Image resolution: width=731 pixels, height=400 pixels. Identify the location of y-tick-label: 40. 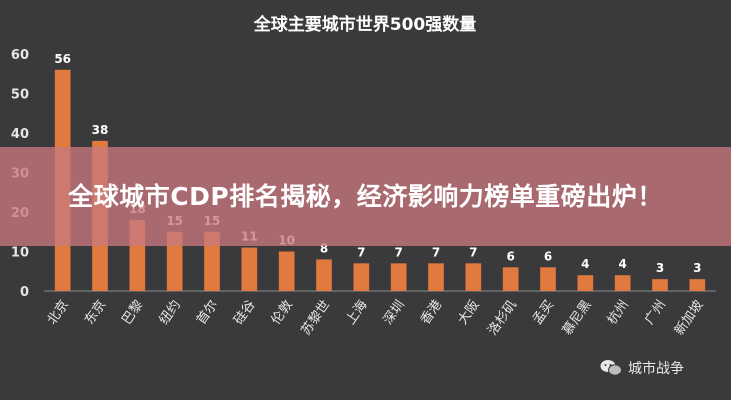
(20, 134).